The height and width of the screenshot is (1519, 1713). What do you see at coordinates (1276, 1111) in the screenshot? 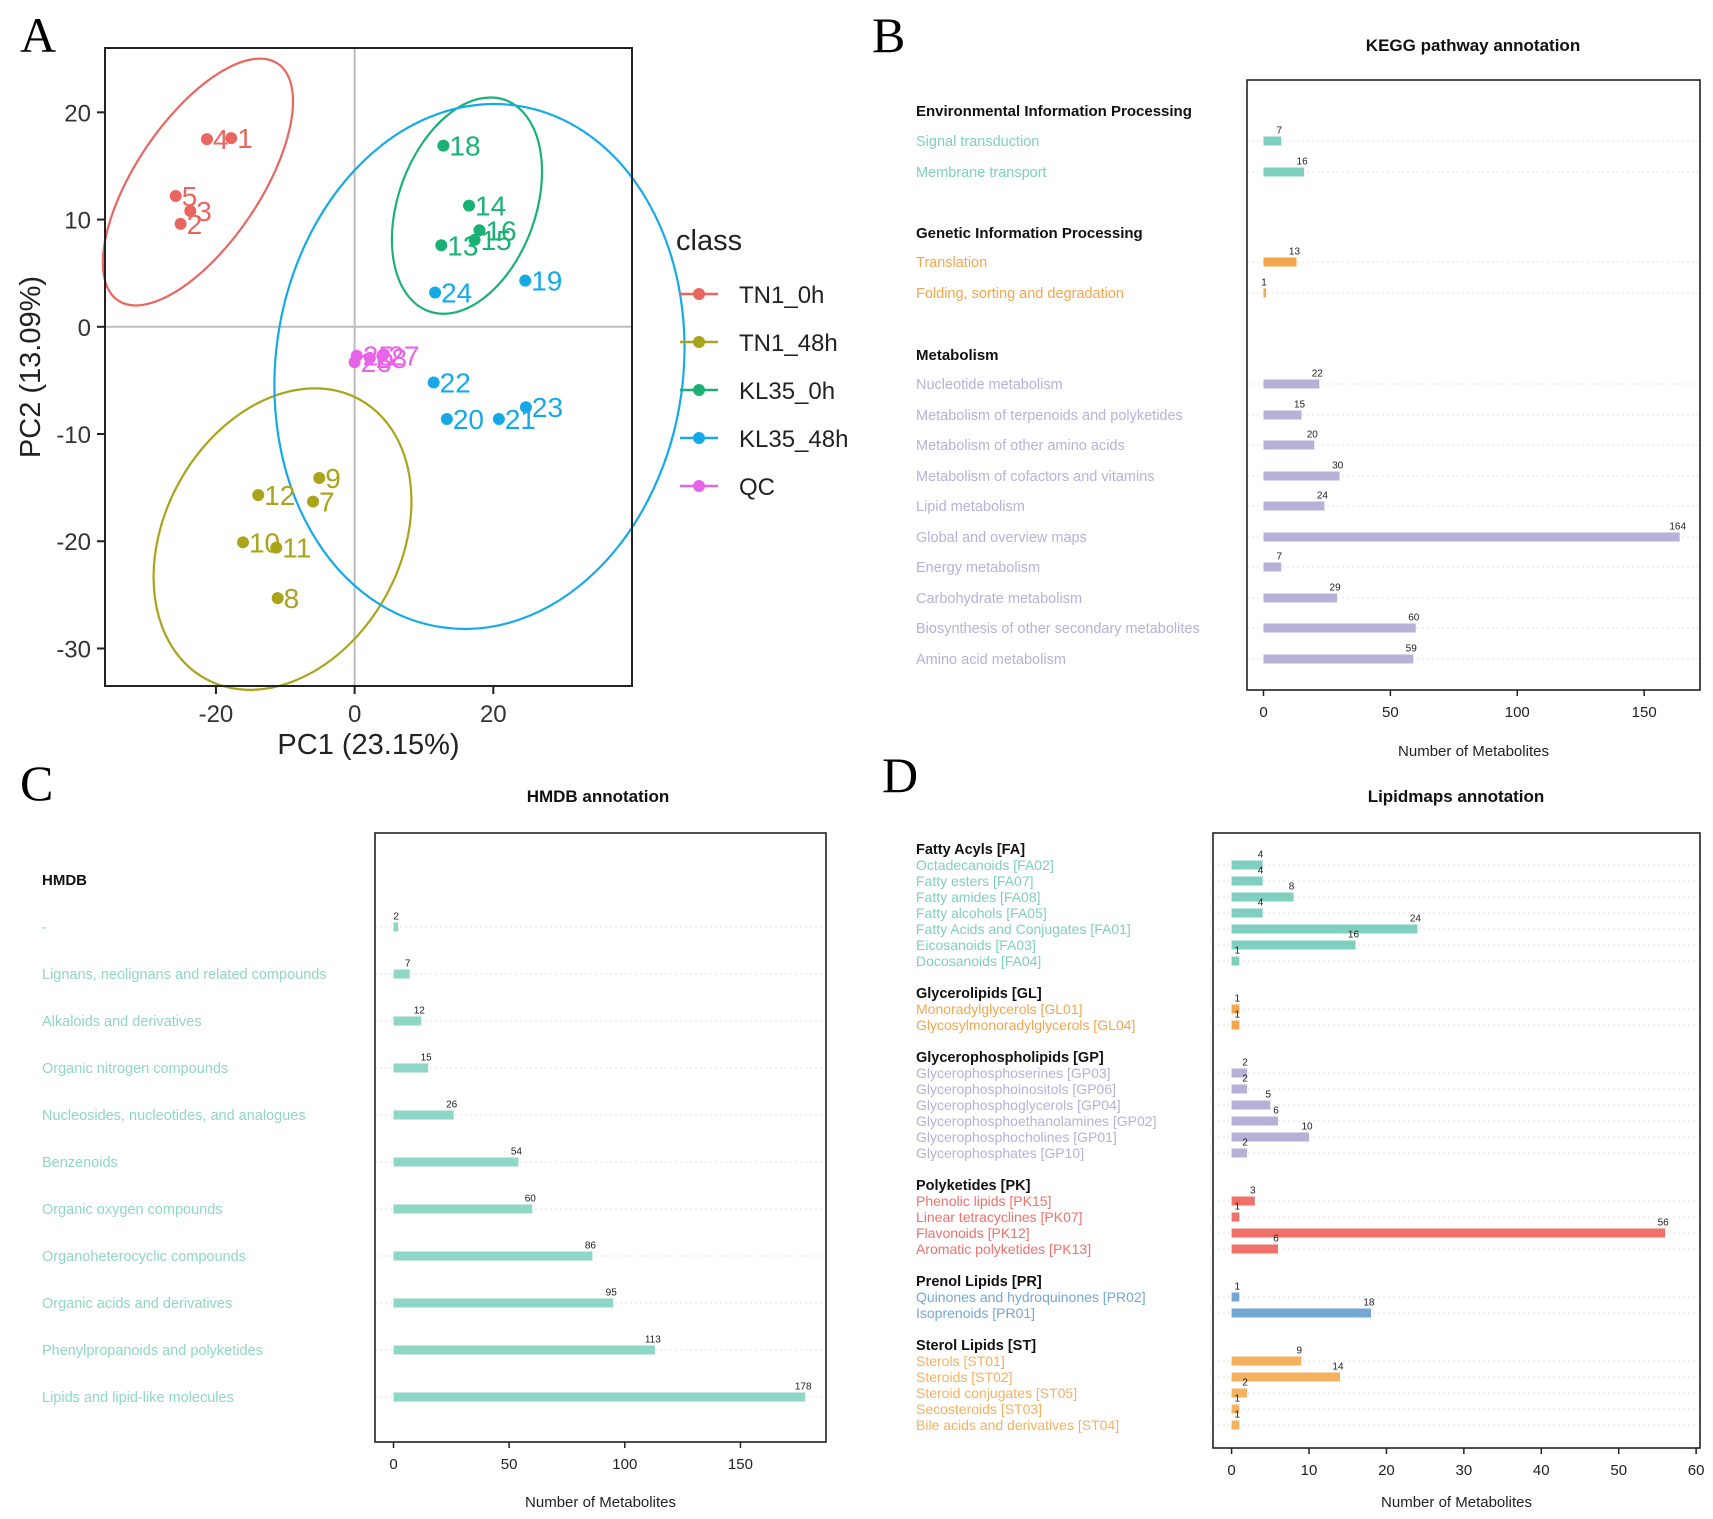
I see `bar-value-label: 6` at bounding box center [1276, 1111].